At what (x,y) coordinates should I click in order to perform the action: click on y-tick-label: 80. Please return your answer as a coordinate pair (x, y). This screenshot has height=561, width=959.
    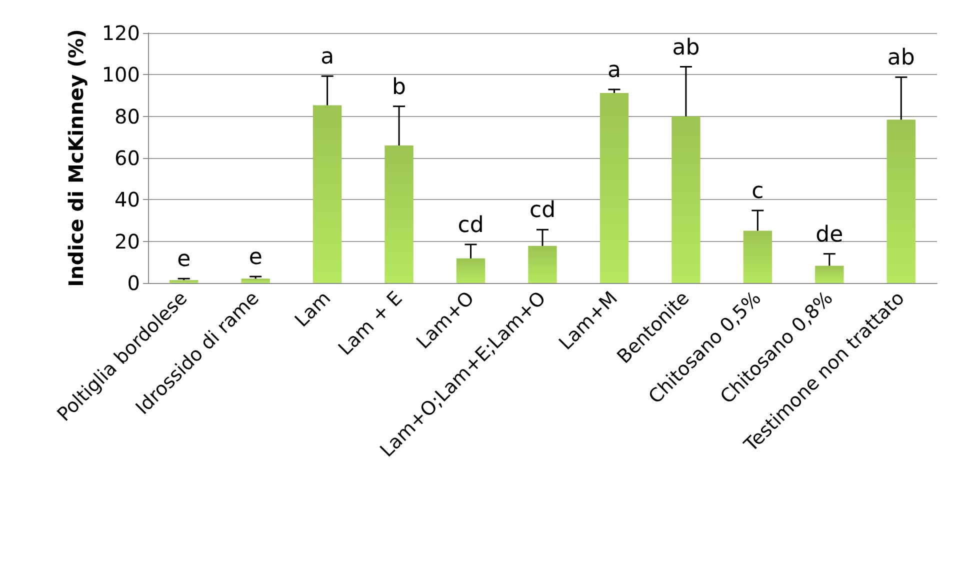
    Looking at the image, I should click on (127, 116).